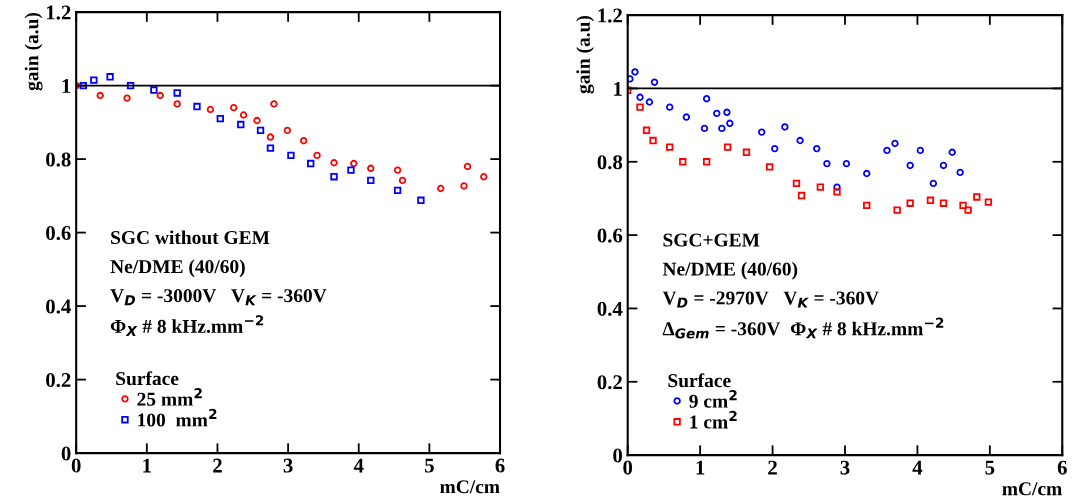 This screenshot has width=1073, height=504. I want to click on x-tick-label: 1, so click(147, 465).